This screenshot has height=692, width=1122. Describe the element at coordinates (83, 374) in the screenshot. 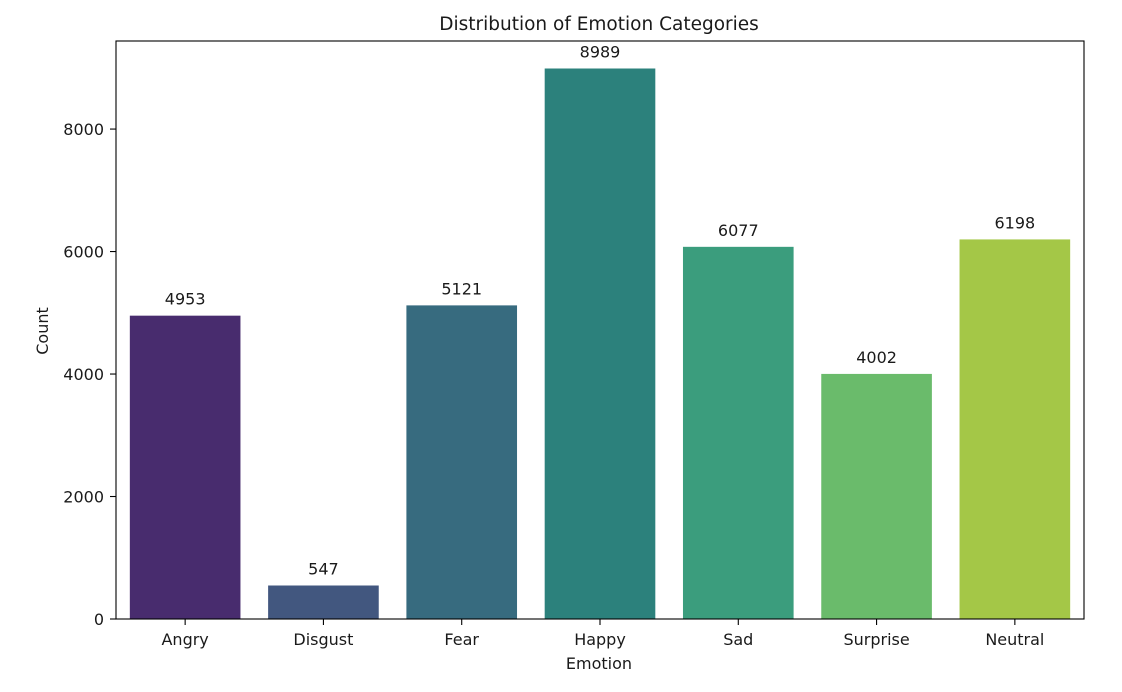

I see `y-tick-label: 4000` at that location.